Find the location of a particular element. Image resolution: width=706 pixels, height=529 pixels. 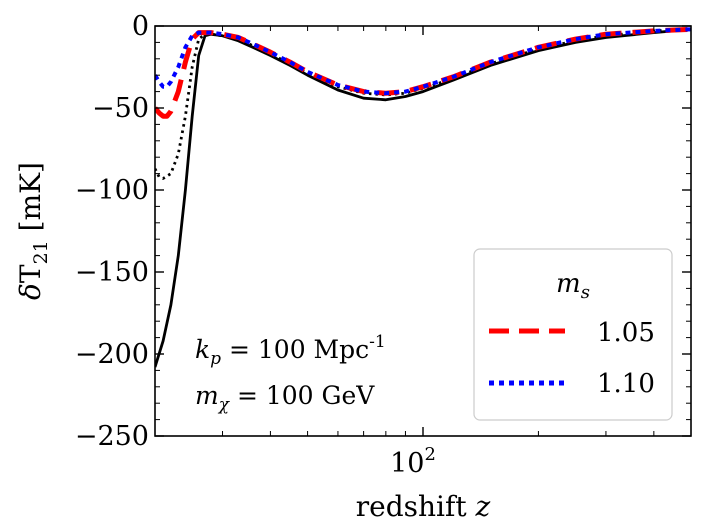

x-tick-label: 102 is located at coordinates (413, 461).